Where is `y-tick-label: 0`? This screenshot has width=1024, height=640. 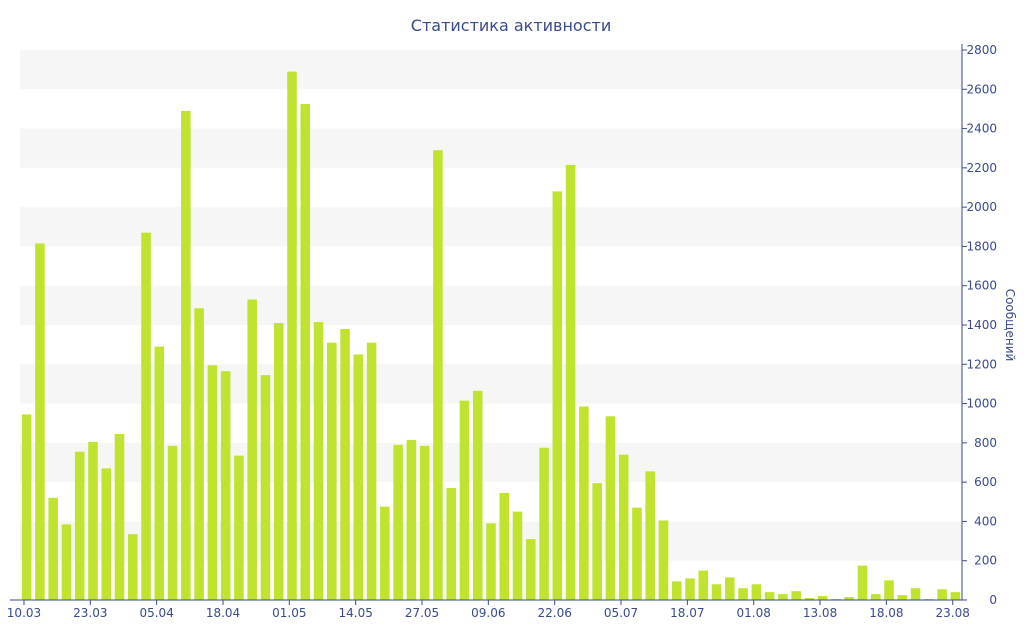 y-tick-label: 0 is located at coordinates (993, 600).